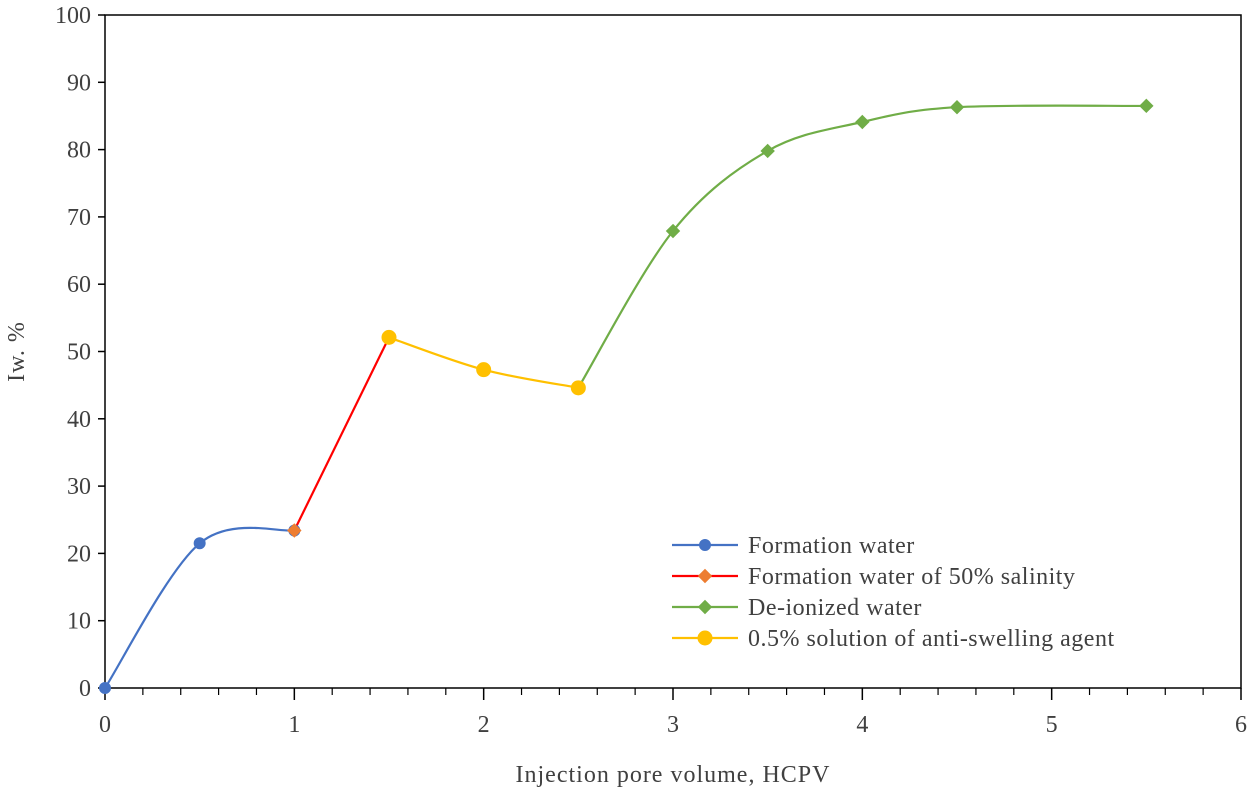 This screenshot has height=789, width=1251. What do you see at coordinates (484, 725) in the screenshot?
I see `x-tick-label: 2` at bounding box center [484, 725].